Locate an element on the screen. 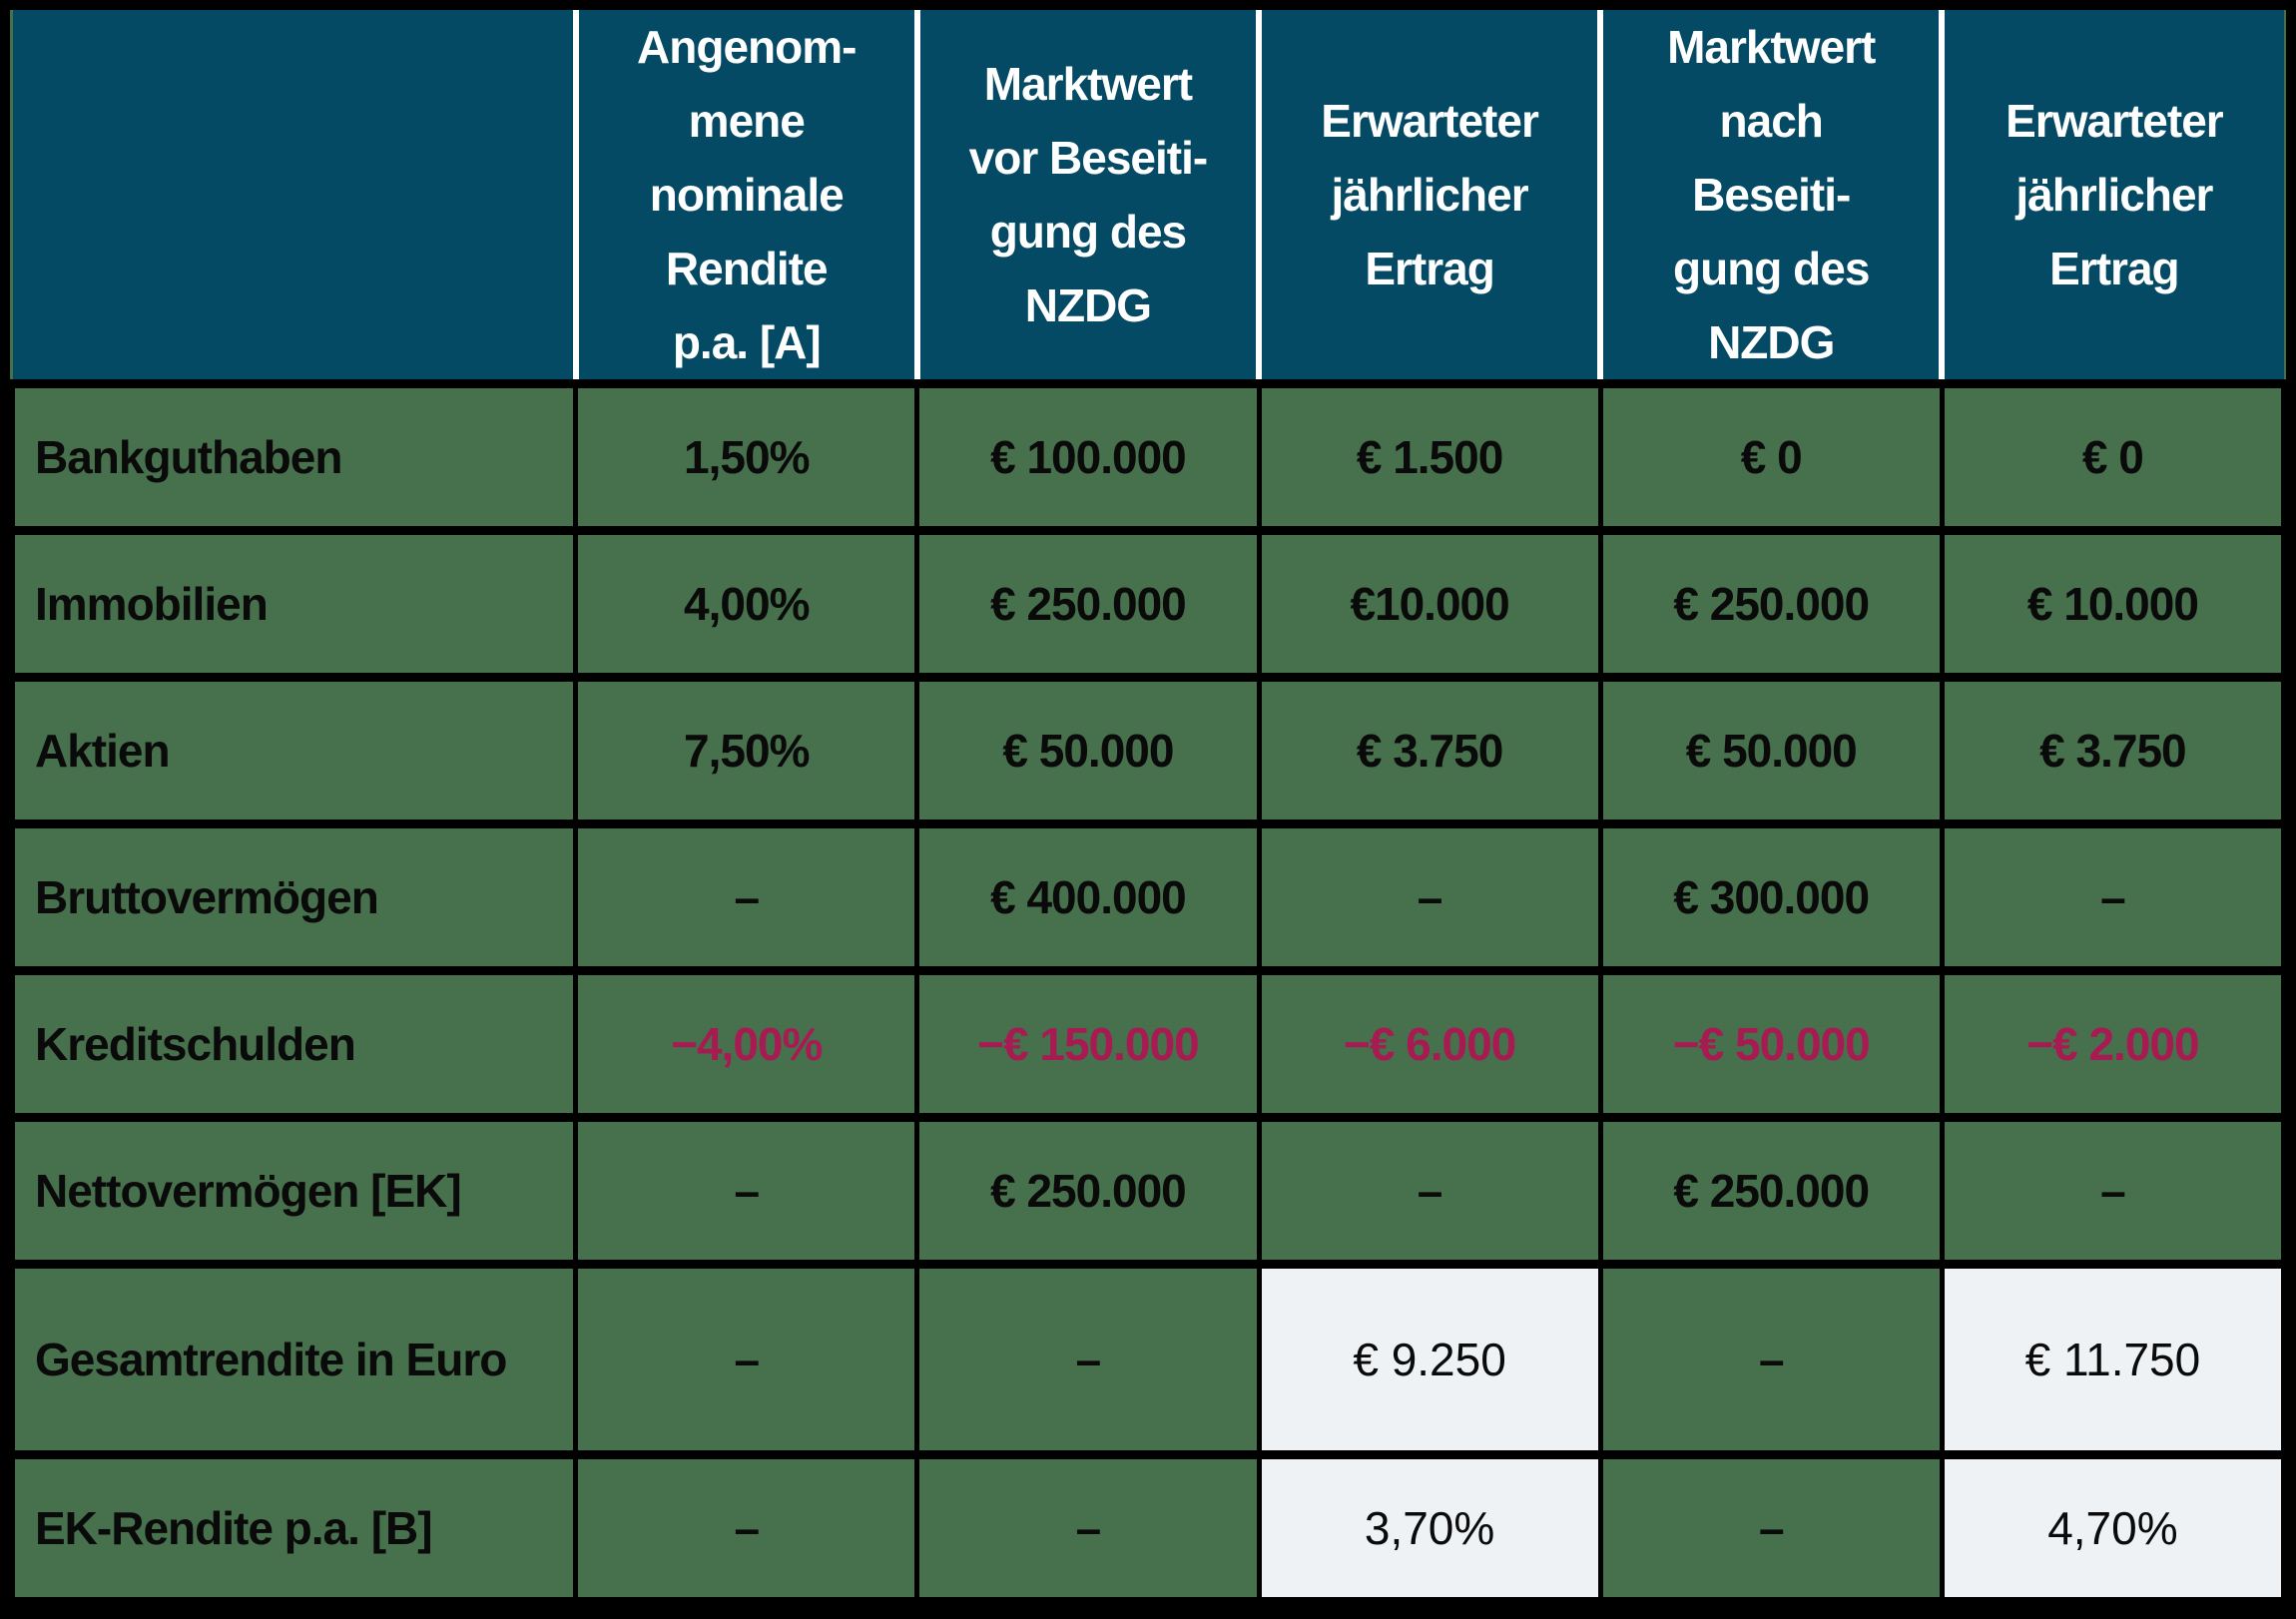 This screenshot has height=1619, width=2296. table-cell-negative: −€ 6.000 is located at coordinates (1430, 1044).